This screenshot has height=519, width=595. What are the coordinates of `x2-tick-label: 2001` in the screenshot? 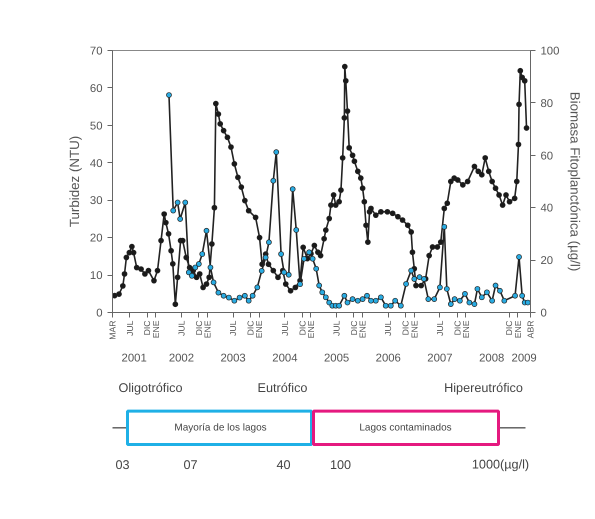 It's located at (134, 358).